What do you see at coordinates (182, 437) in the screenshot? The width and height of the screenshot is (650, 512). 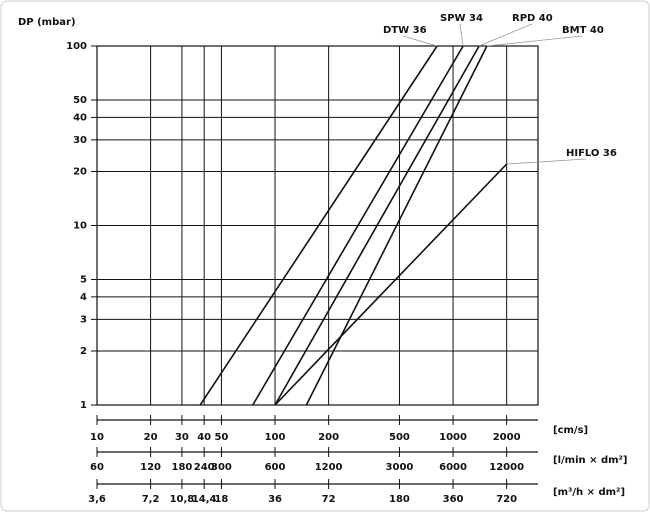 I see `x-tick-label: 30` at bounding box center [182, 437].